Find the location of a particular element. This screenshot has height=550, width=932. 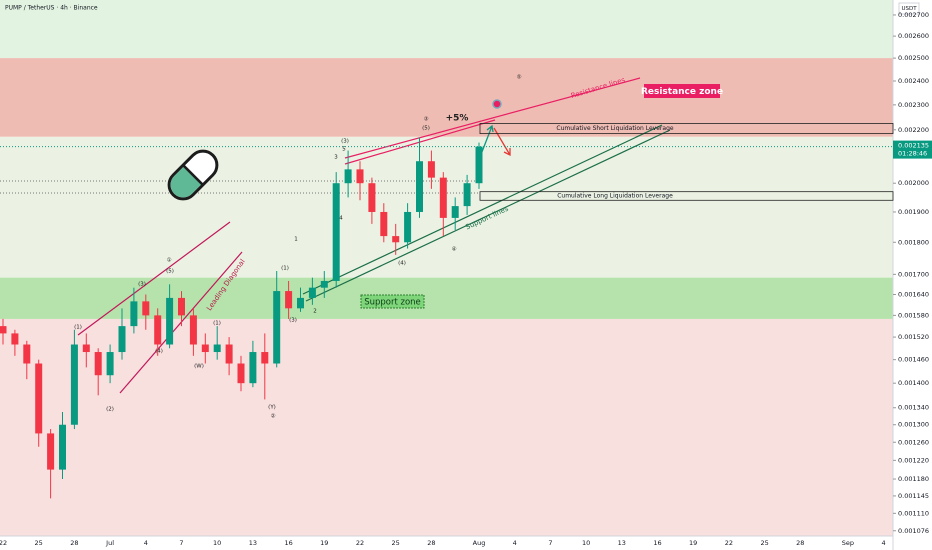

annotation: 2 is located at coordinates (315, 312).